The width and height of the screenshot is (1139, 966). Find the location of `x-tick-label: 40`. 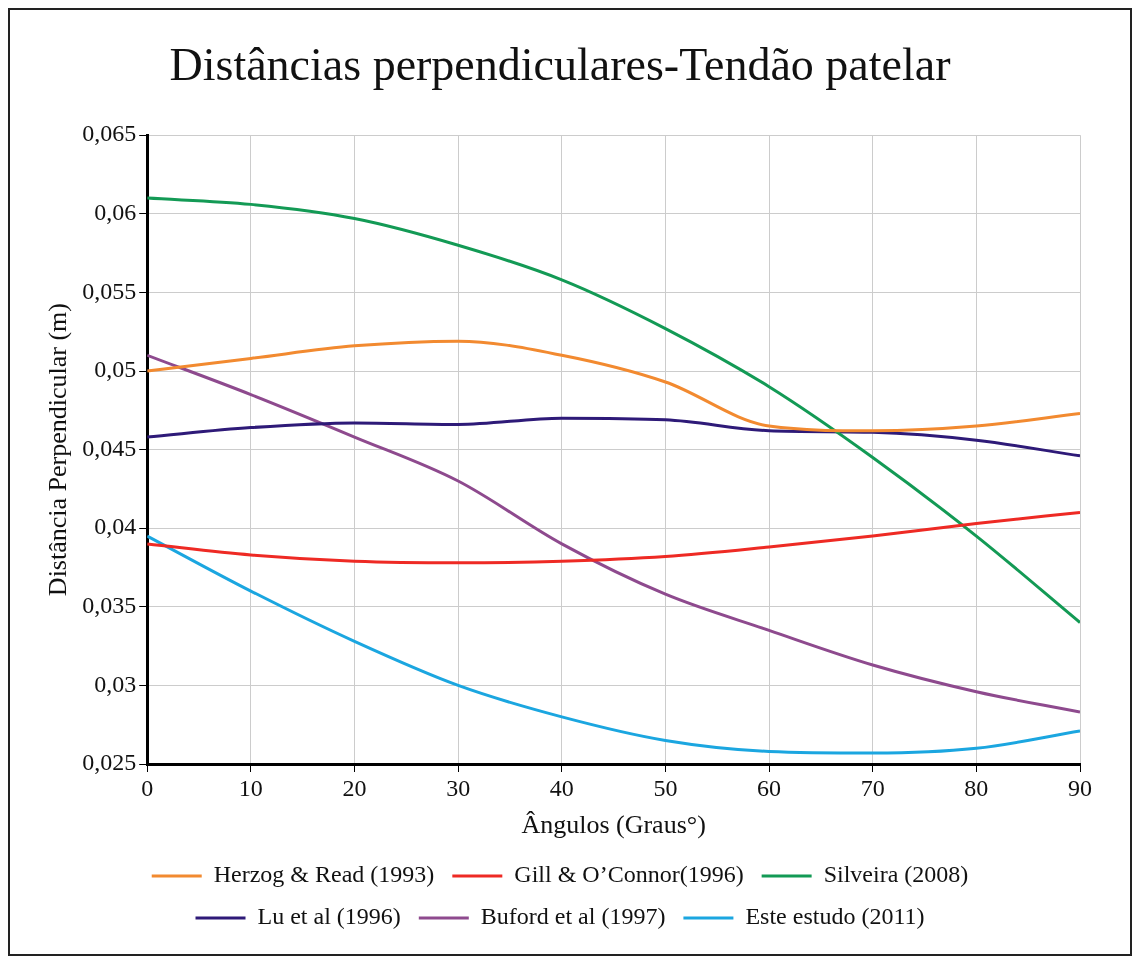

x-tick-label: 40 is located at coordinates (561, 787).